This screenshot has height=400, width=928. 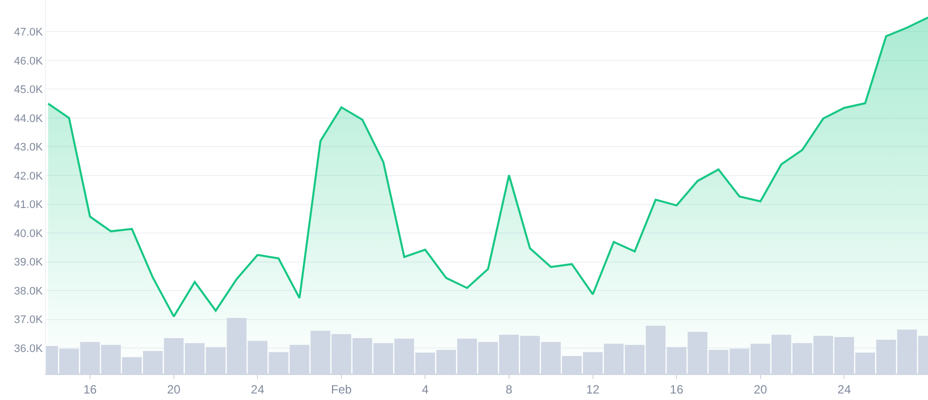 What do you see at coordinates (29, 205) in the screenshot?
I see `y-tick-label: 41.0K` at bounding box center [29, 205].